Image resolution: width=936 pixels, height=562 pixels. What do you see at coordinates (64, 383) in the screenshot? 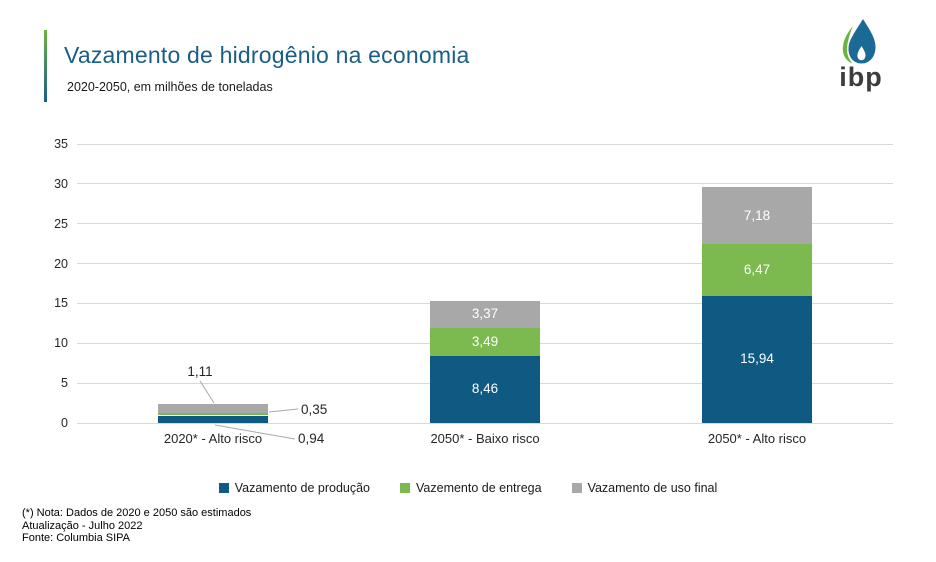
I see `y-axis-tick-label: 5` at bounding box center [64, 383].